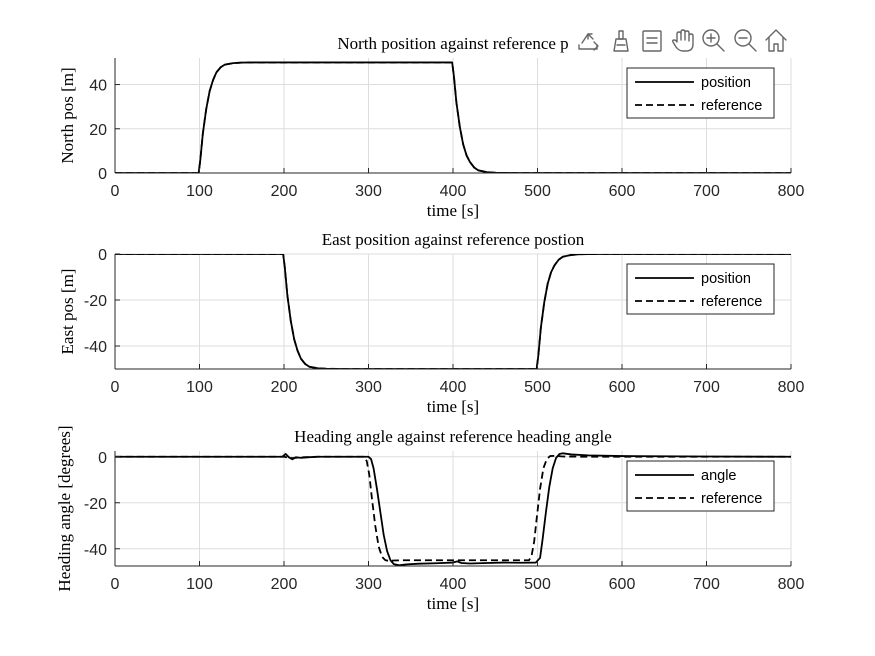 This screenshot has width=875, height=656. I want to click on export-icon, so click(588, 40).